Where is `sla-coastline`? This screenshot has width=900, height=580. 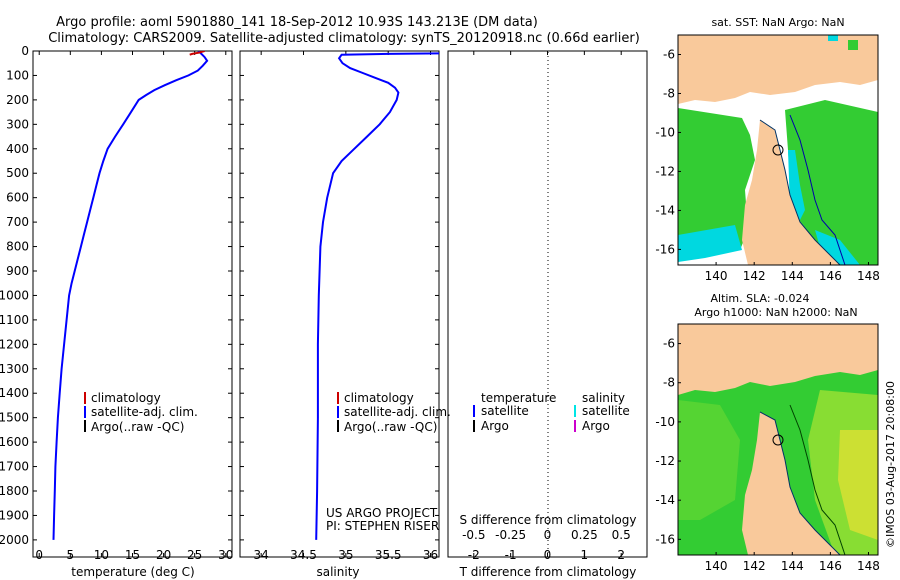 sla-coastline is located at coordinates (800, 483).